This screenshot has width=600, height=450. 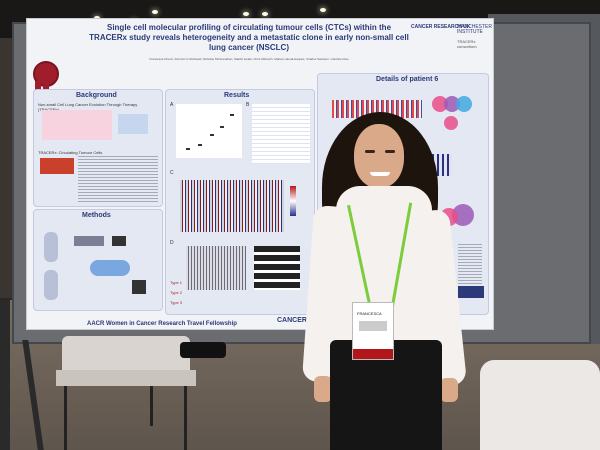 What do you see at coordinates (377, 109) in the screenshot?
I see `phylogeny-heatmap` at bounding box center [377, 109].